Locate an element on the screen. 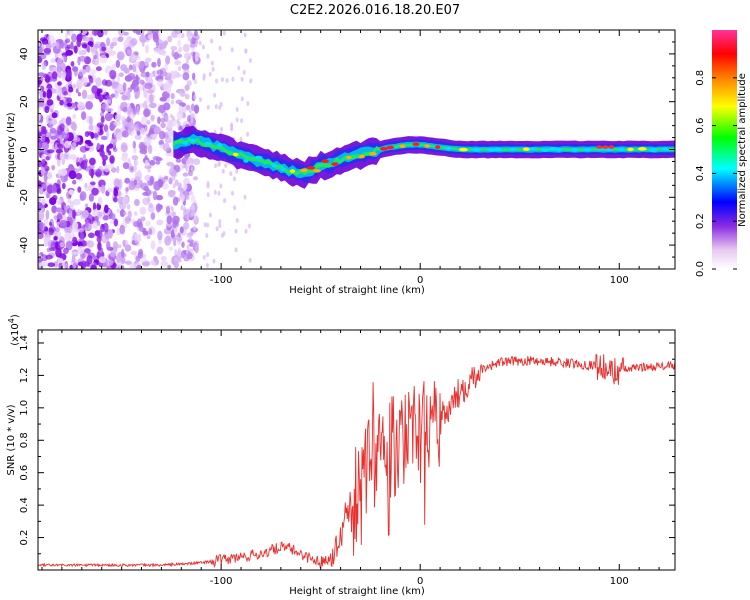 The height and width of the screenshot is (600, 750). y-multiplier: (x104) is located at coordinates (14, 330).